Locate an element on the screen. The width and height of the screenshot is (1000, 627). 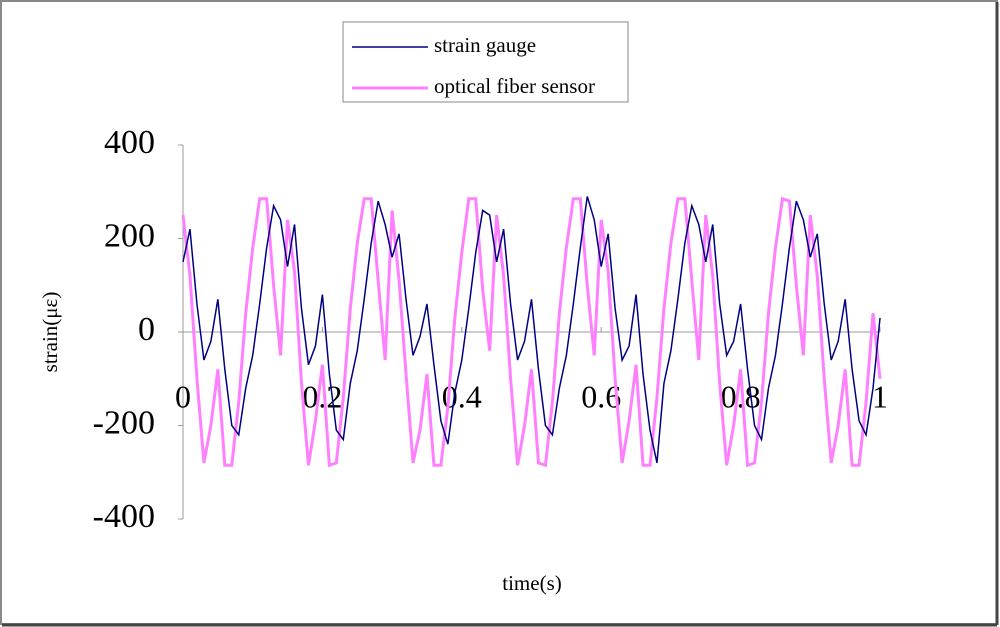
x-tick-label: 0 is located at coordinates (183, 396).